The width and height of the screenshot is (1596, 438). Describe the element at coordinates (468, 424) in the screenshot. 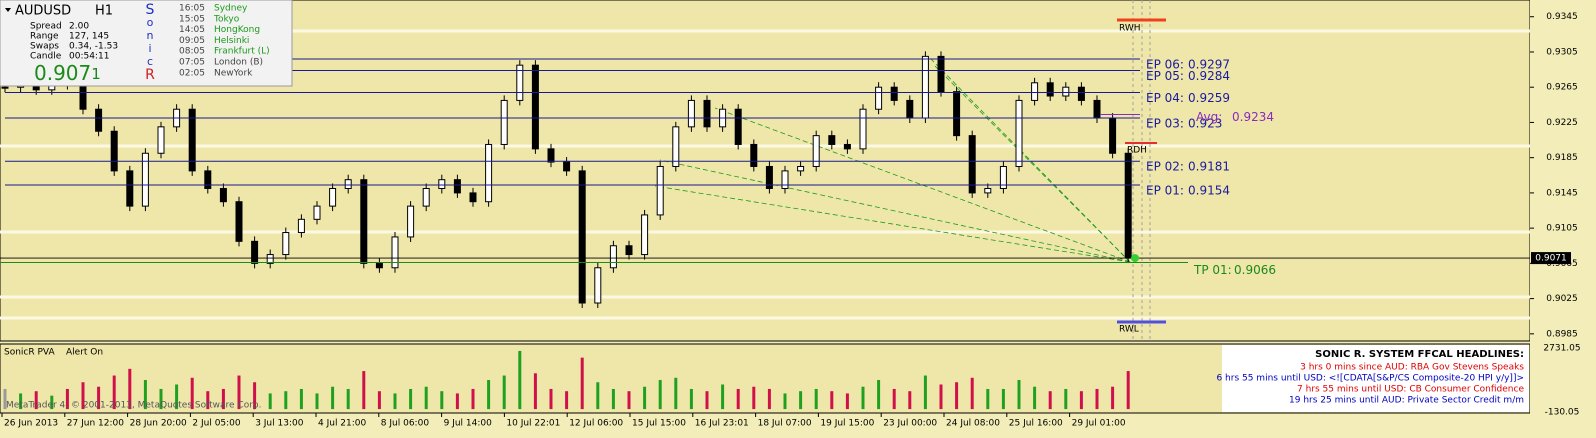

I see `date-label: 9 Jul 14:00` at that location.